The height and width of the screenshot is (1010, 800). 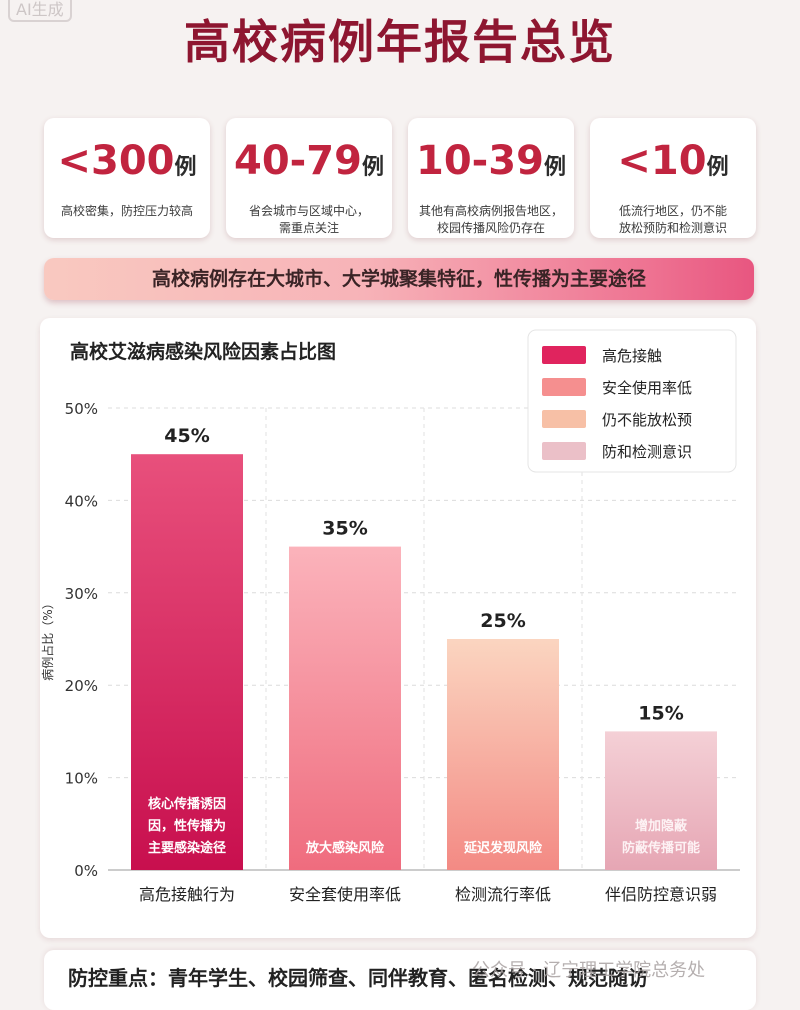 I want to click on bar-annotation: 增加隐蔽, so click(x=661, y=826).